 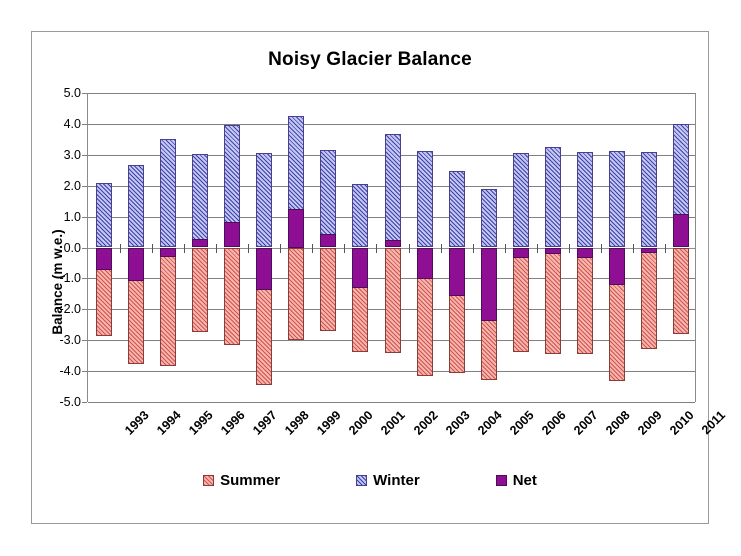 What do you see at coordinates (391, 93) in the screenshot?
I see `gridline-5.0` at bounding box center [391, 93].